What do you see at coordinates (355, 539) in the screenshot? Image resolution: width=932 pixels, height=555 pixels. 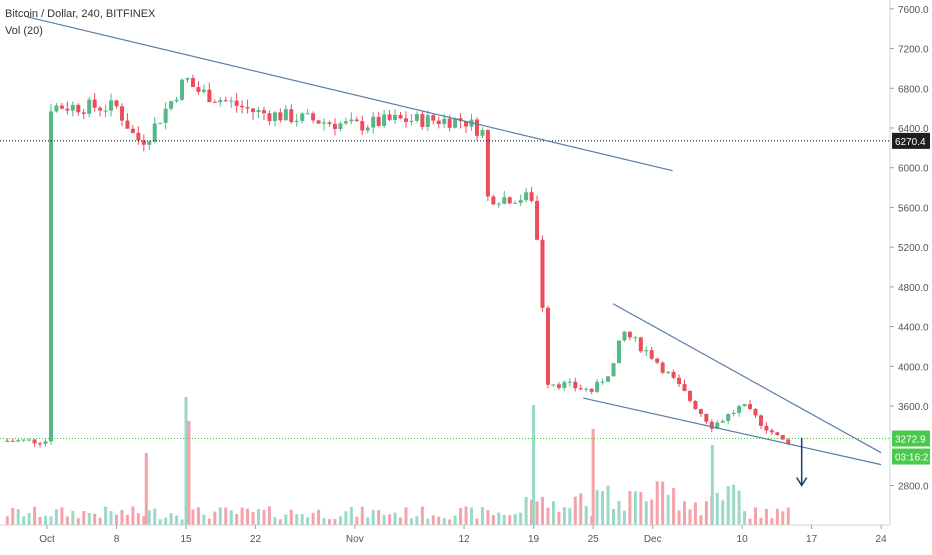 I see `x-tick-label: Nov` at bounding box center [355, 539].